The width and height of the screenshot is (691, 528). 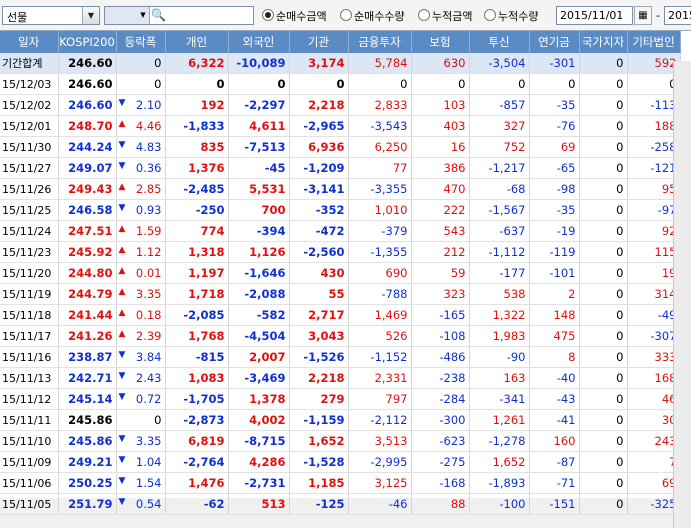 What do you see at coordinates (197, 378) in the screenshot?
I see `individual-cell: 1,083` at bounding box center [197, 378].